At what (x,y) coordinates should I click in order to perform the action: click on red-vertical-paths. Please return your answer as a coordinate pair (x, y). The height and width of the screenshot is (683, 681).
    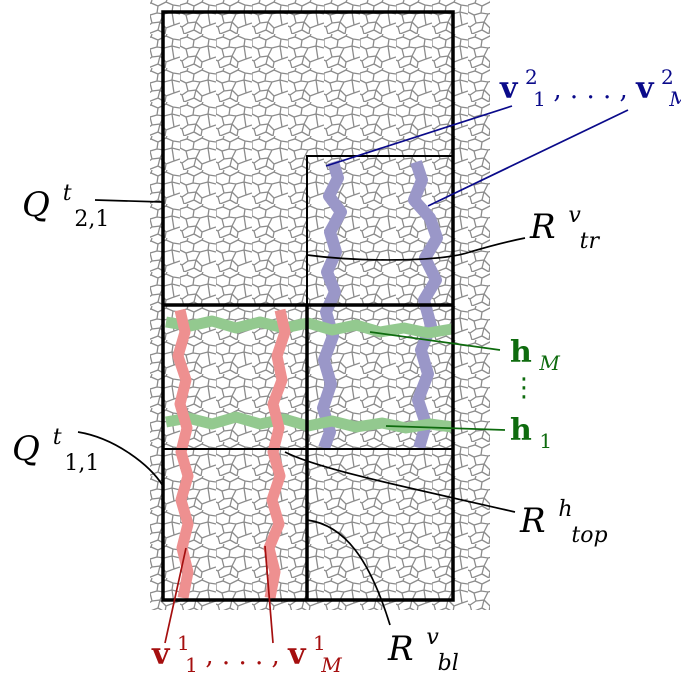
    Looking at the image, I should click on (231, 454).